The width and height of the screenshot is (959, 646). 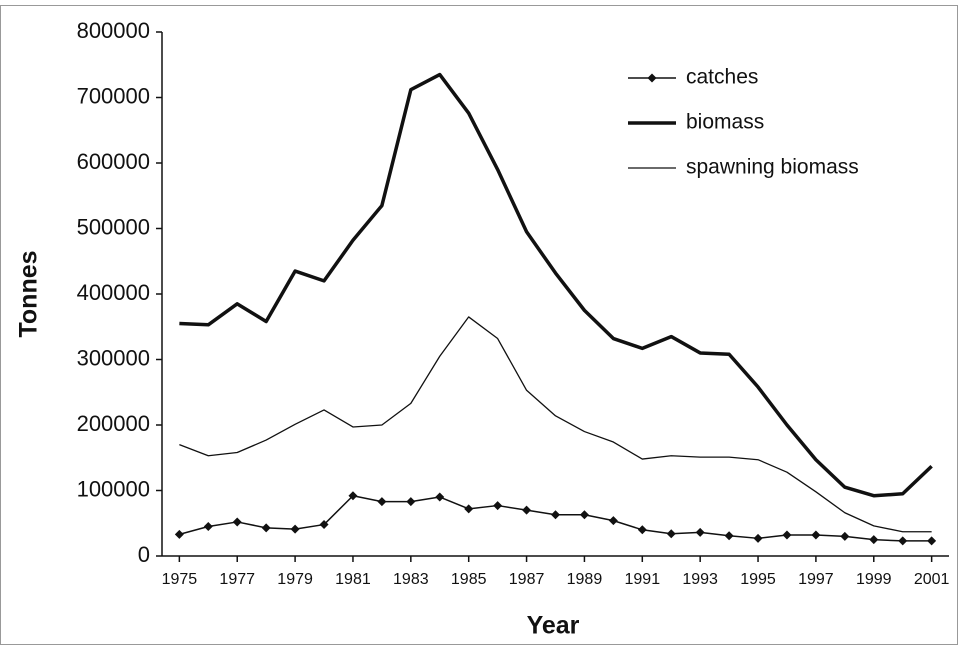 I want to click on x-tick-label: 1991, so click(x=643, y=579).